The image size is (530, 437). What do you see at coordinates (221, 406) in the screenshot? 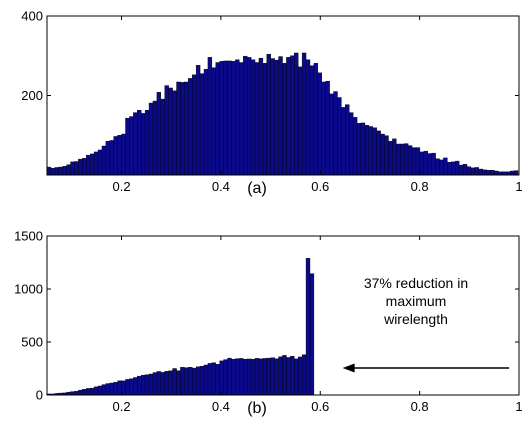
I see `x-tick-label: 0.4` at bounding box center [221, 406].